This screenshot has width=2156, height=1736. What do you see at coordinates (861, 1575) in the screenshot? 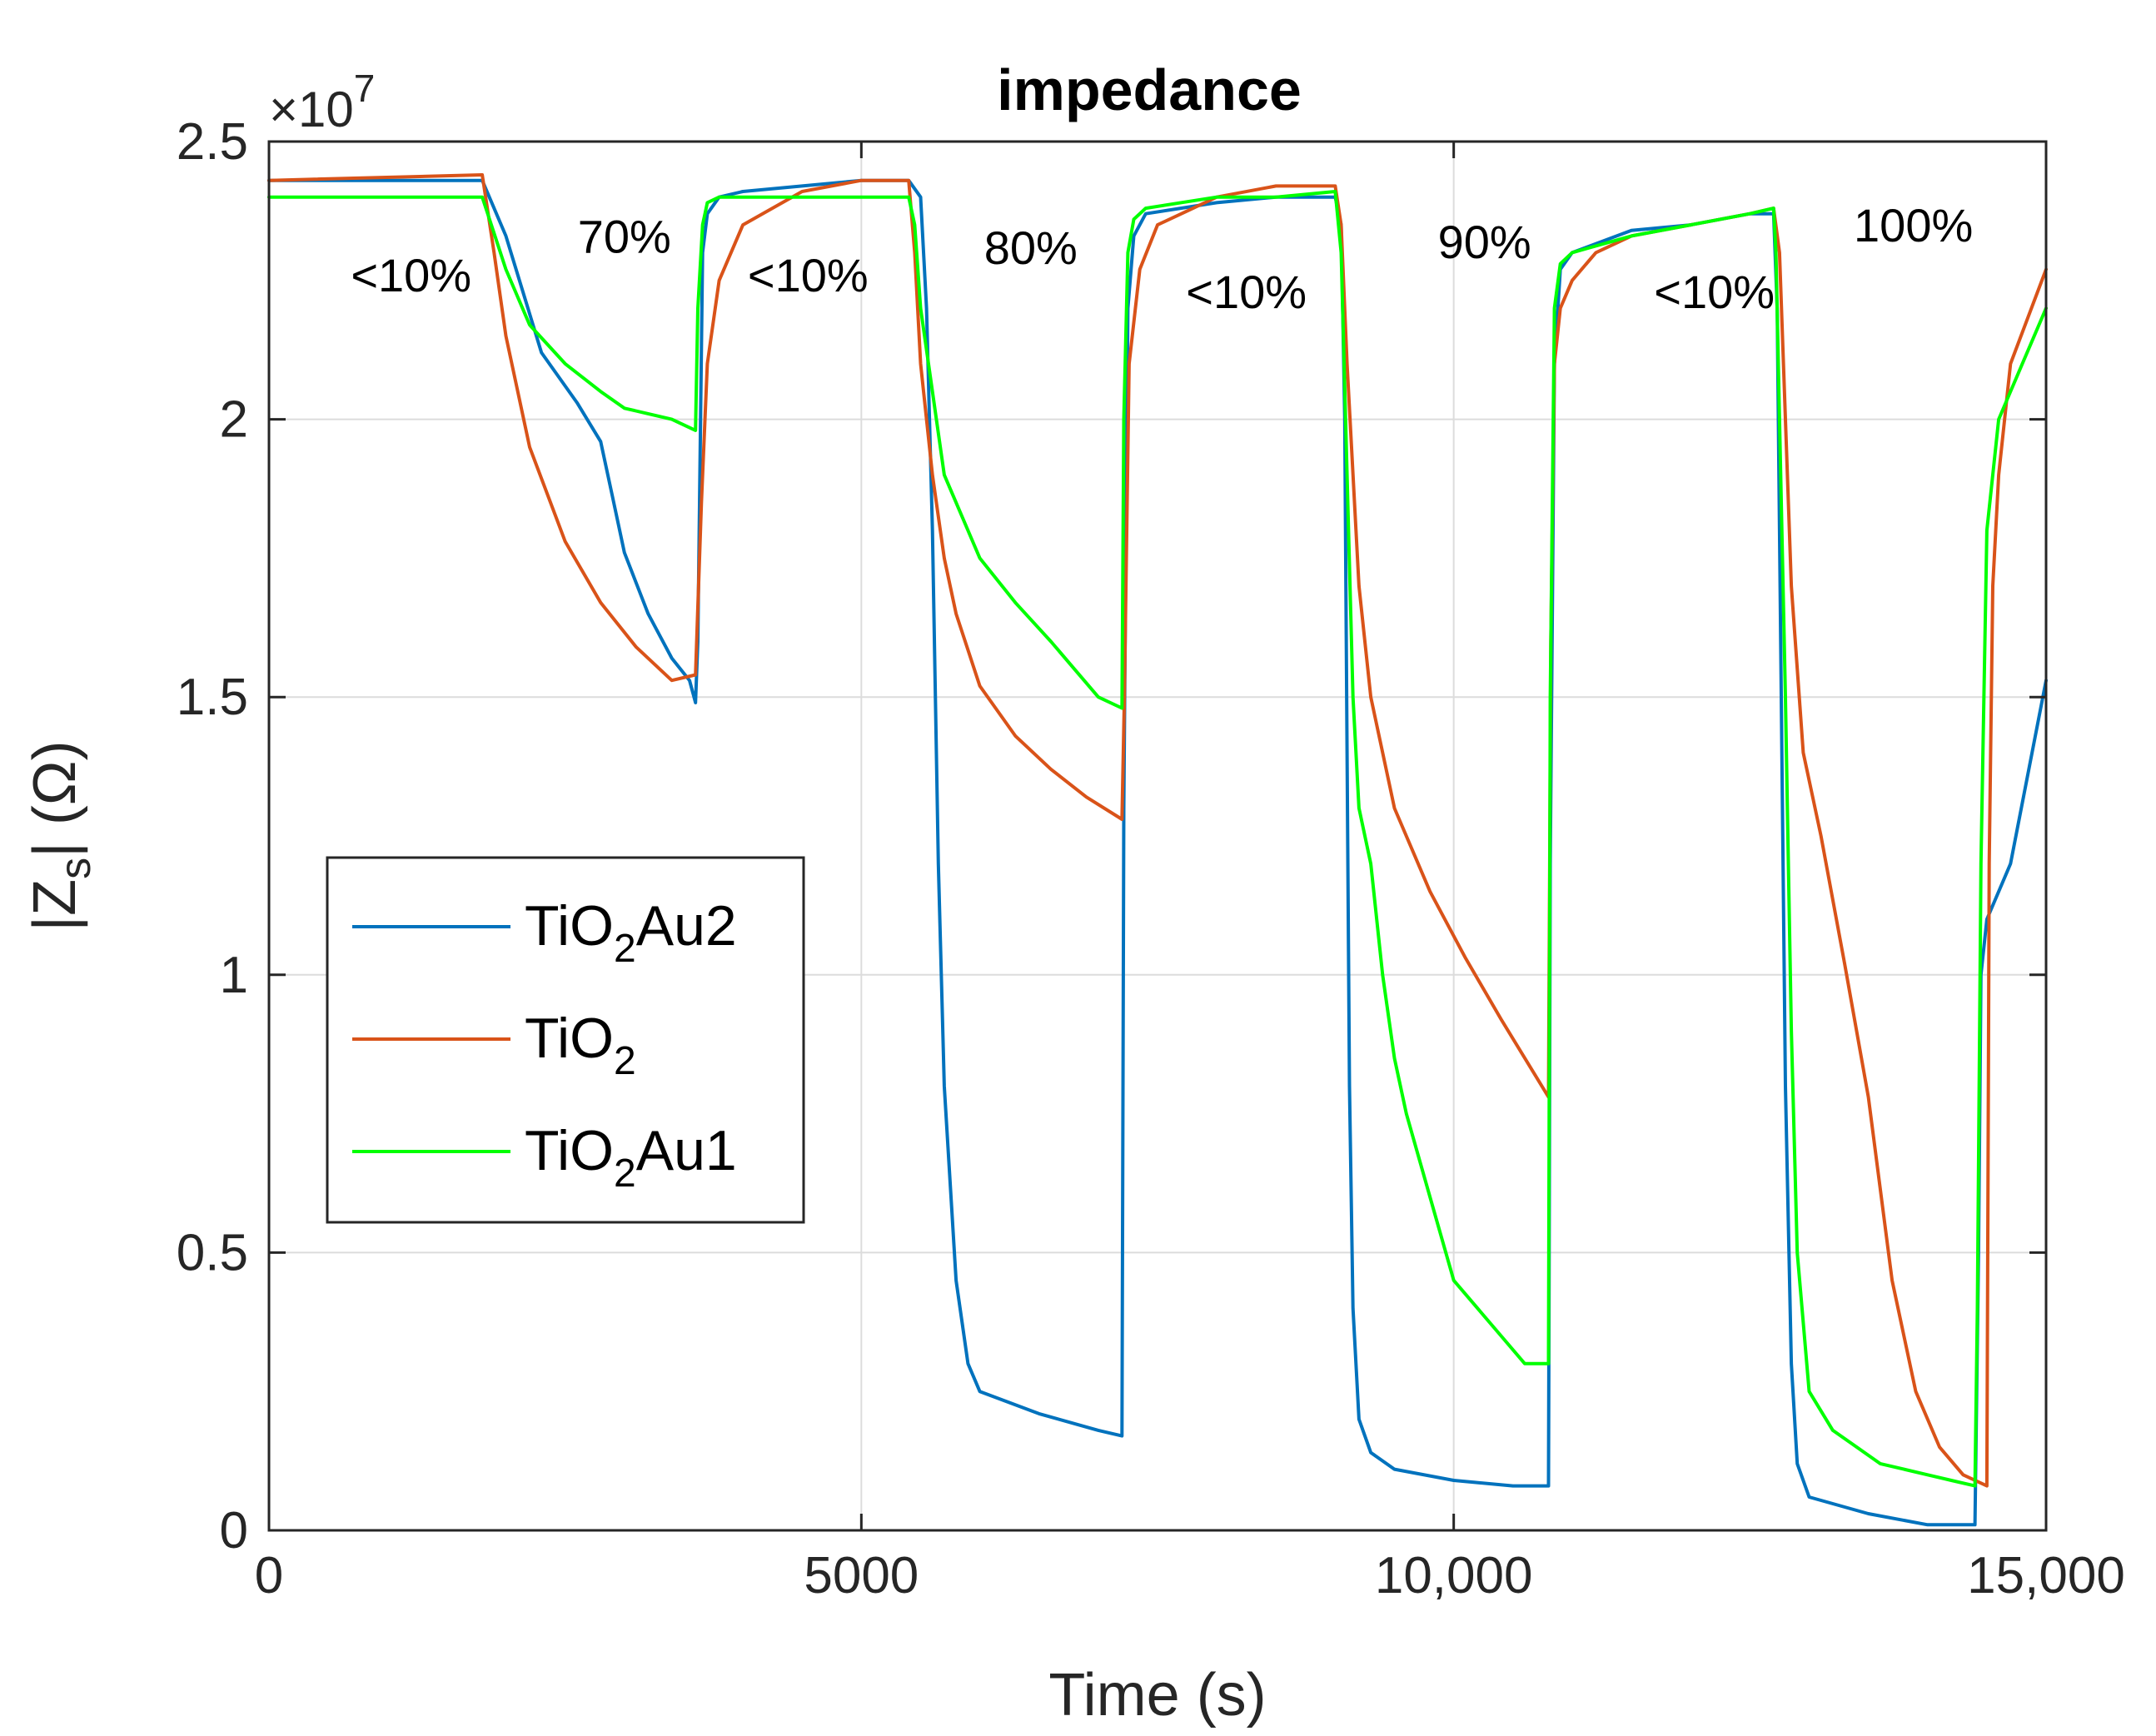
I see `x-tick-label: 5000` at bounding box center [861, 1575].